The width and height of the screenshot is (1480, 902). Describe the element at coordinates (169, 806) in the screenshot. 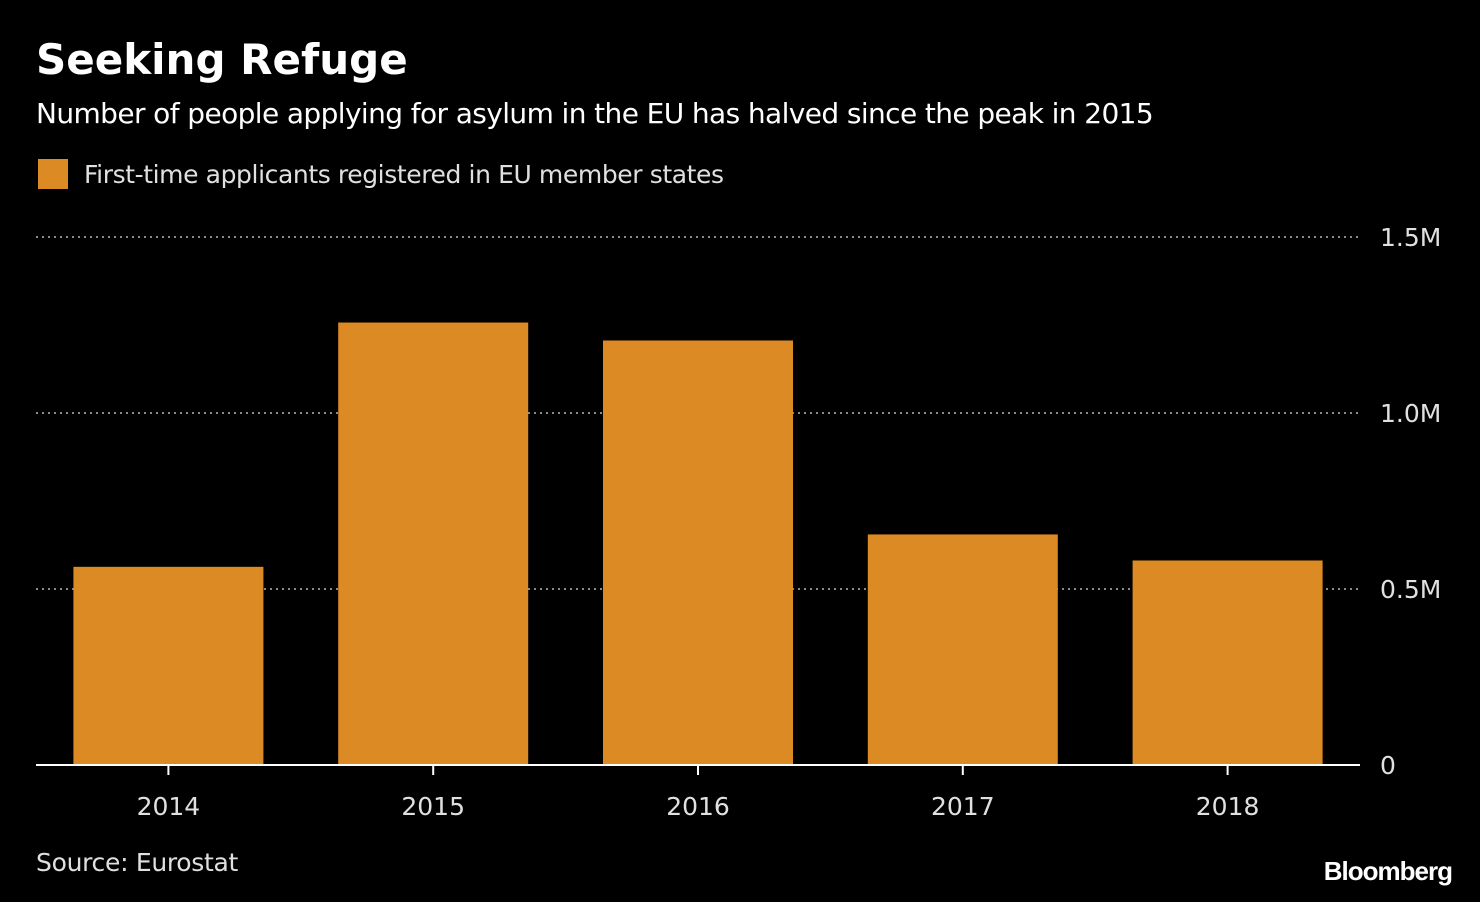

I see `x-tick-label: 2014` at that location.